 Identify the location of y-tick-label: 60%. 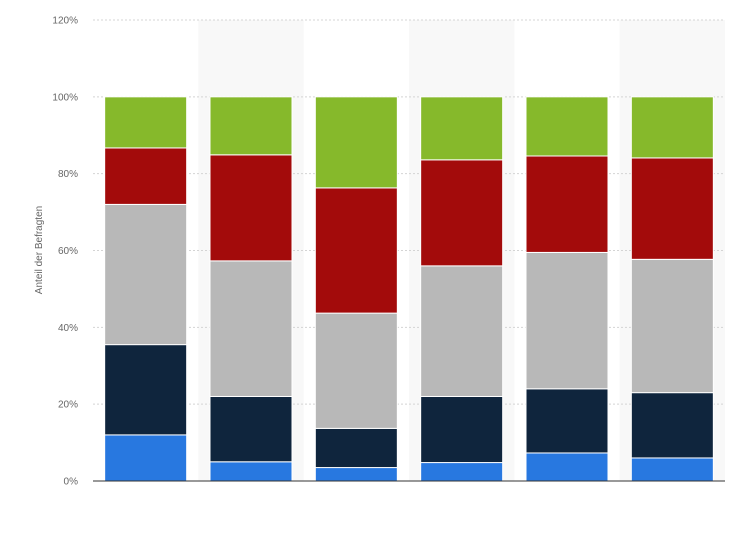
(68, 251).